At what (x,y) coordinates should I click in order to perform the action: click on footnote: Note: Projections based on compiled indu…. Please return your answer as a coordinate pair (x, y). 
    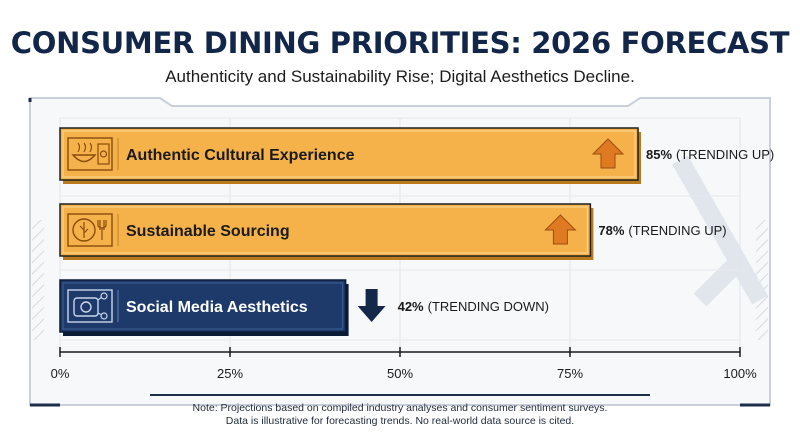
    Looking at the image, I should click on (400, 415).